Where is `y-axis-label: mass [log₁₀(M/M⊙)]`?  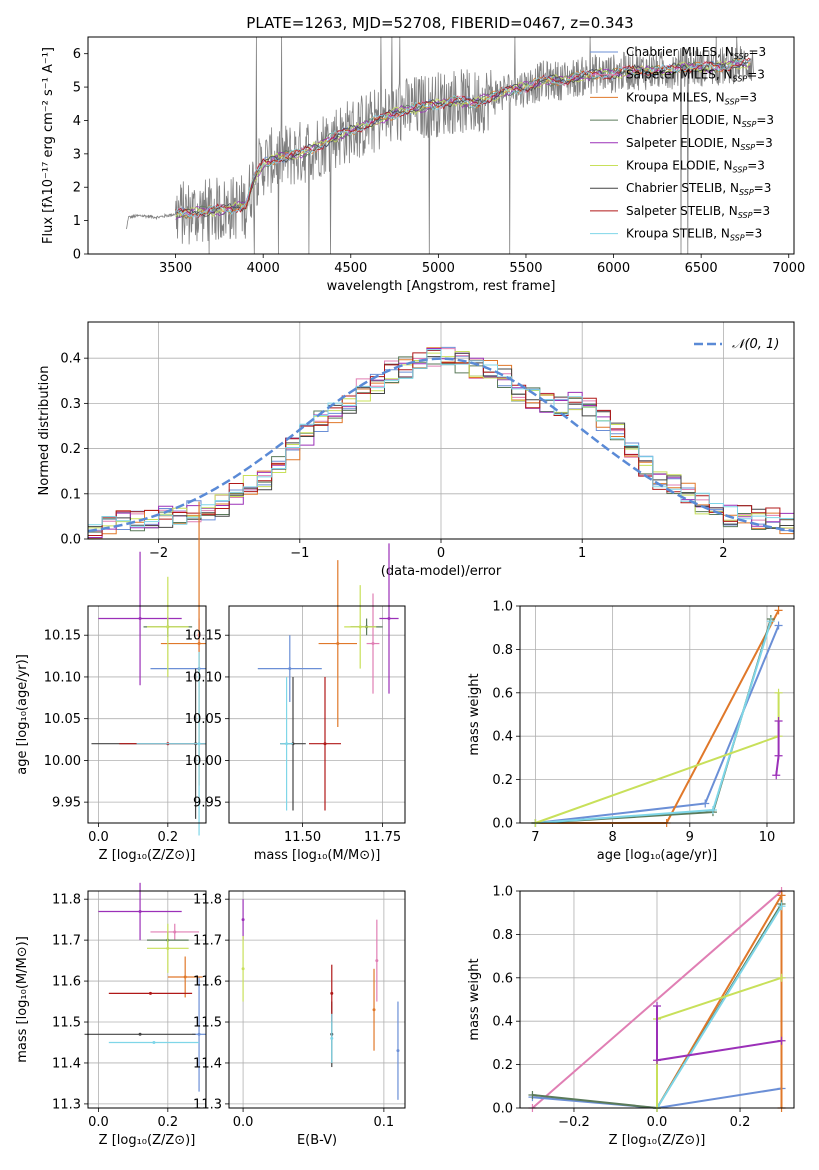
y-axis-label: mass [log₁₀(M/M⊙)] is located at coordinates (22, 999).